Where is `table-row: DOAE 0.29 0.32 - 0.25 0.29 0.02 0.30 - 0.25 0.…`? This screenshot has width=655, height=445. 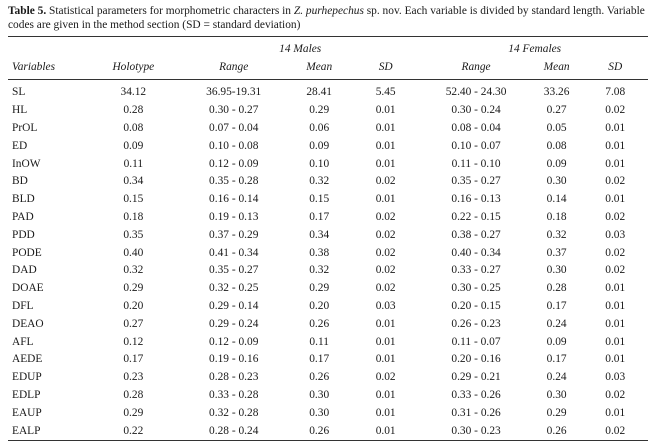
table-row: DOAE 0.29 0.32 - 0.25 0.29 0.02 0.30 - 0.25 0.… is located at coordinates (328, 288).